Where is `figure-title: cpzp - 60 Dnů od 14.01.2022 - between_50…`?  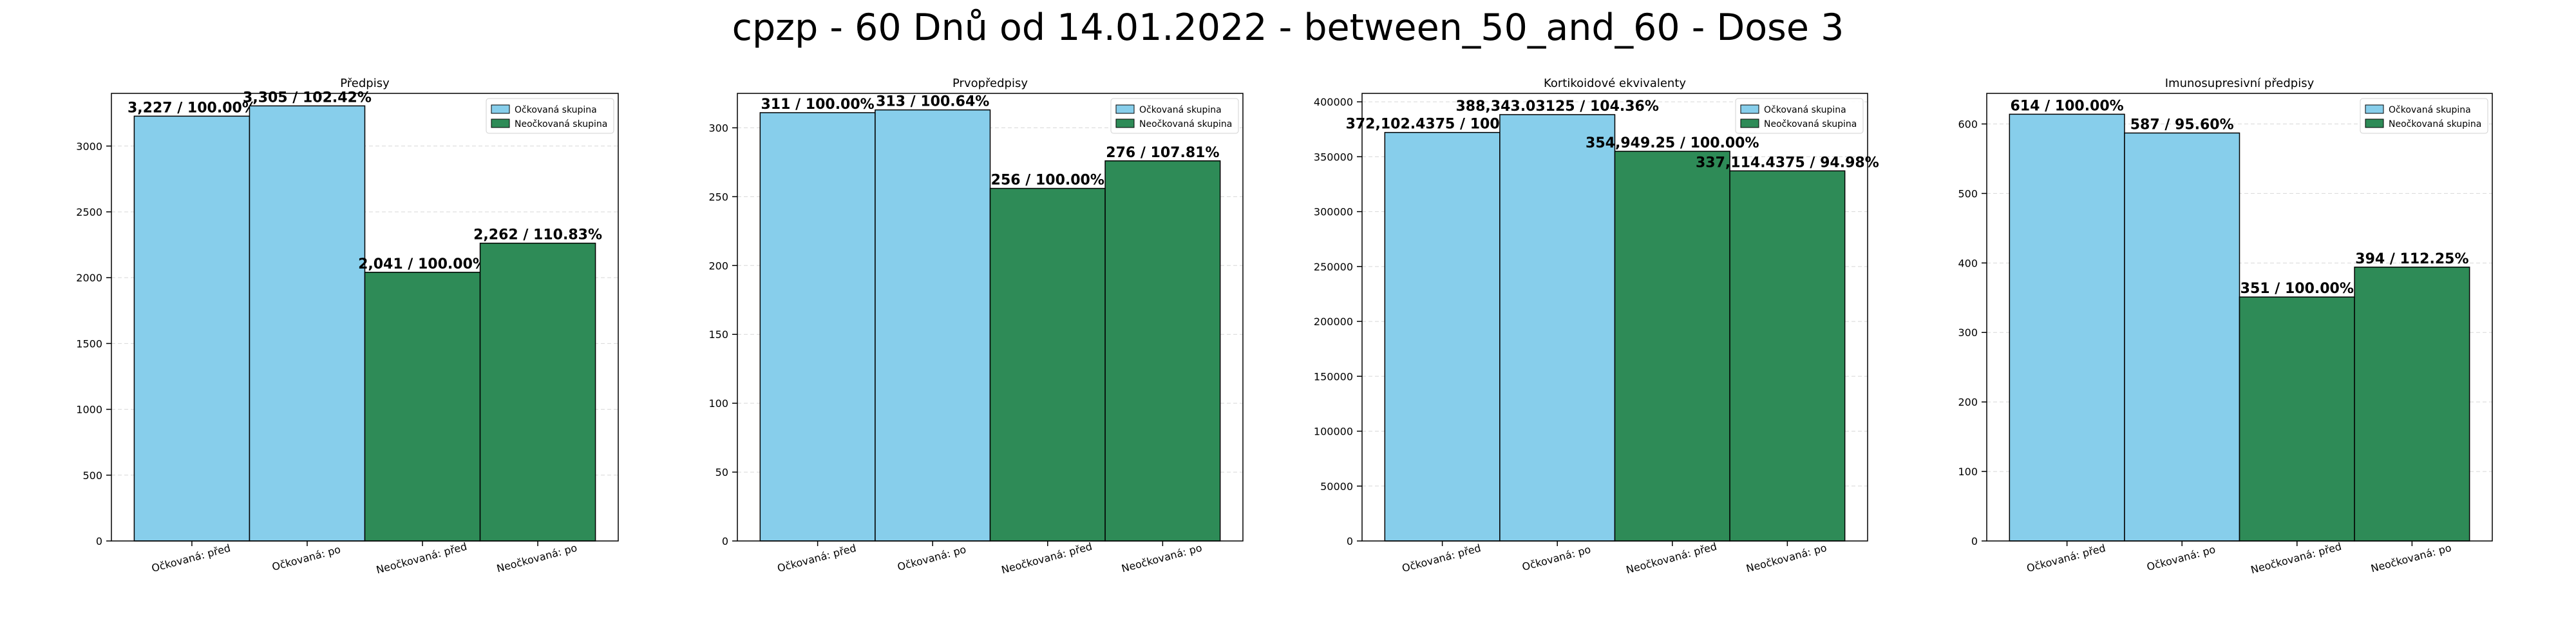 figure-title: cpzp - 60 Dnů od 14.01.2022 - between_50… is located at coordinates (1288, 28).